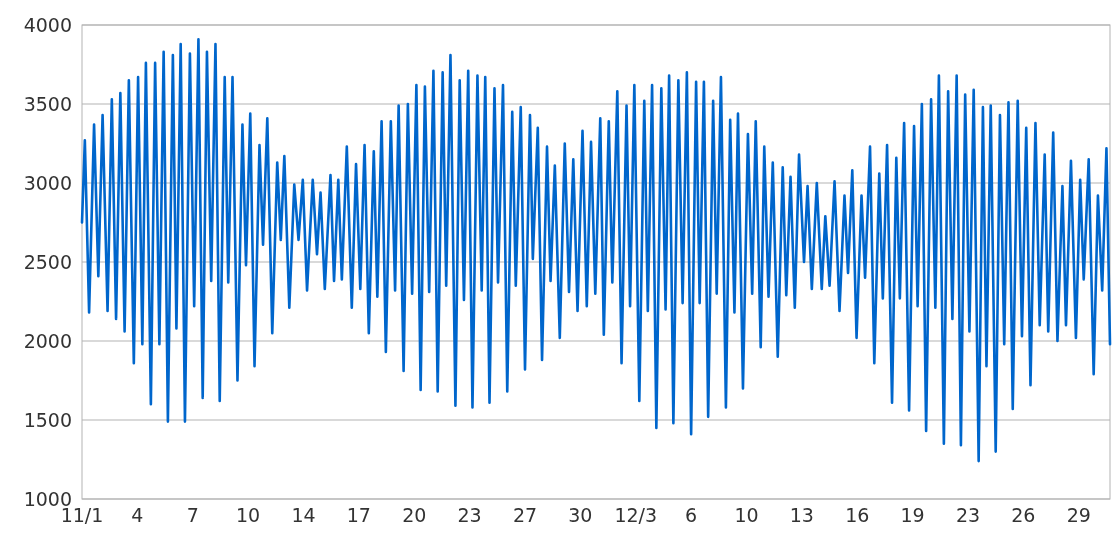 The height and width of the screenshot is (560, 1120). I want to click on y-tick-label: 4000, so click(47, 24).